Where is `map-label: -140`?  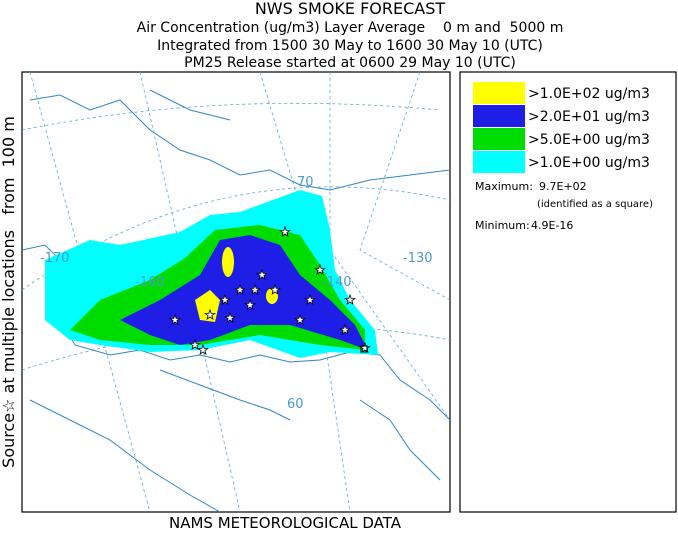
map-label: -140 is located at coordinates (337, 282).